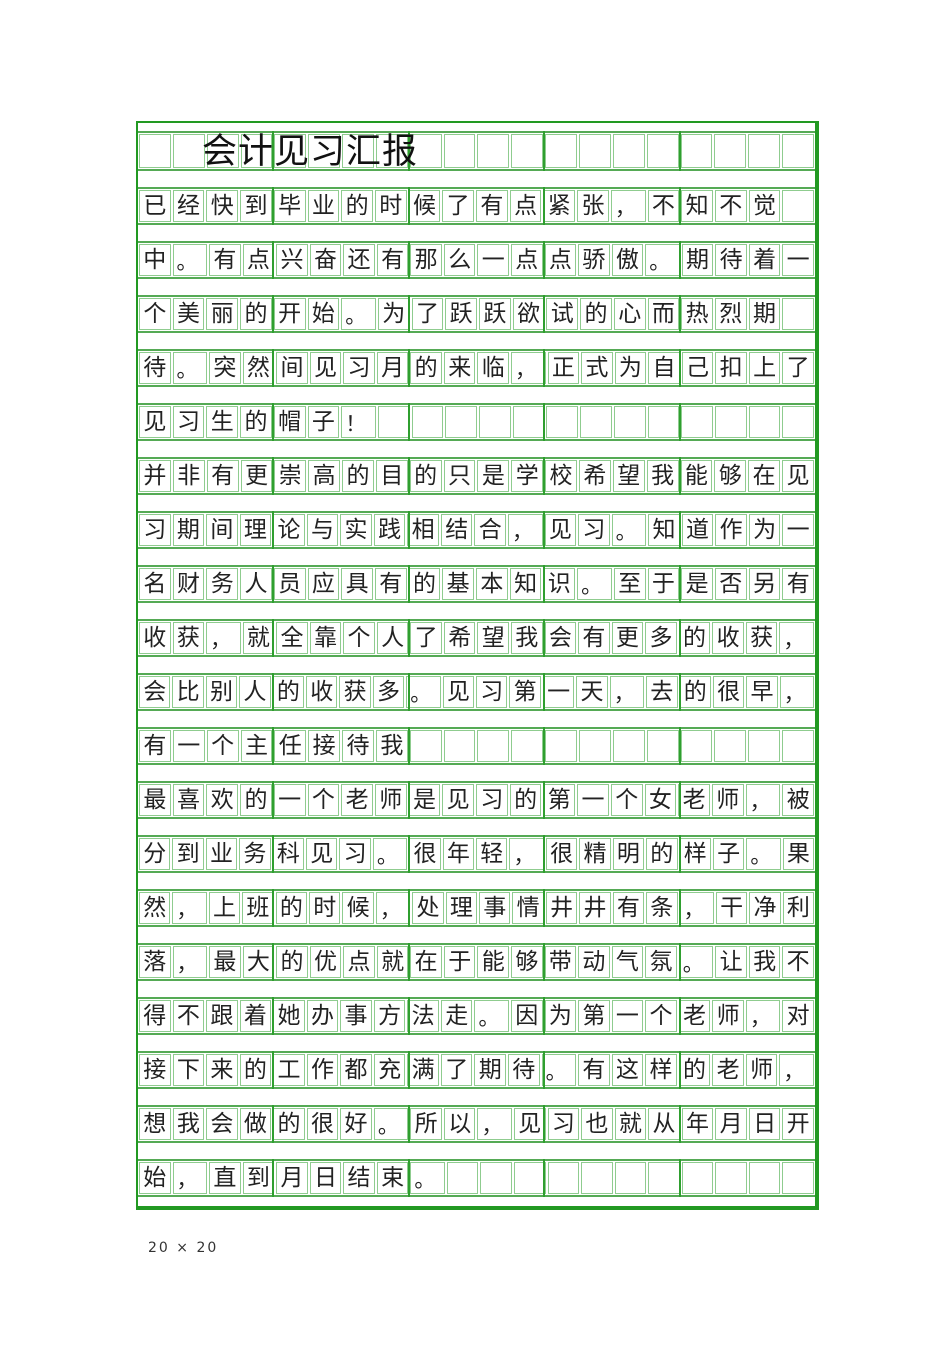 The height and width of the screenshot is (1345, 950). I want to click on char-cell: 充, so click(389, 1070).